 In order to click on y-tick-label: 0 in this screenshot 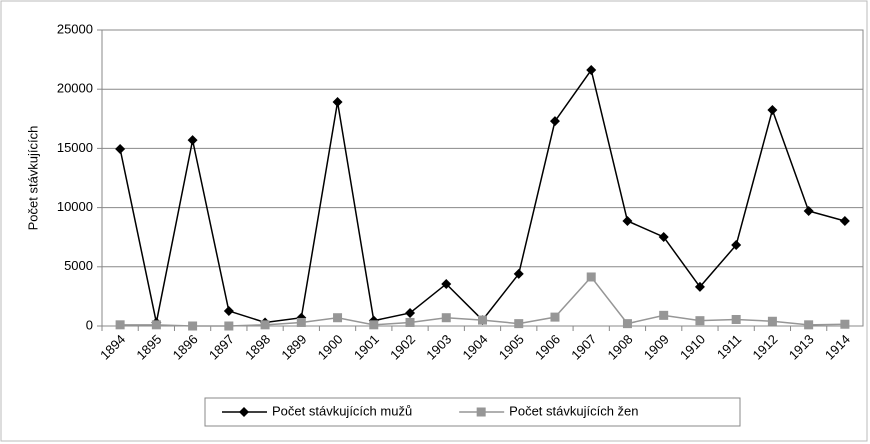, I will do `click(89, 324)`.